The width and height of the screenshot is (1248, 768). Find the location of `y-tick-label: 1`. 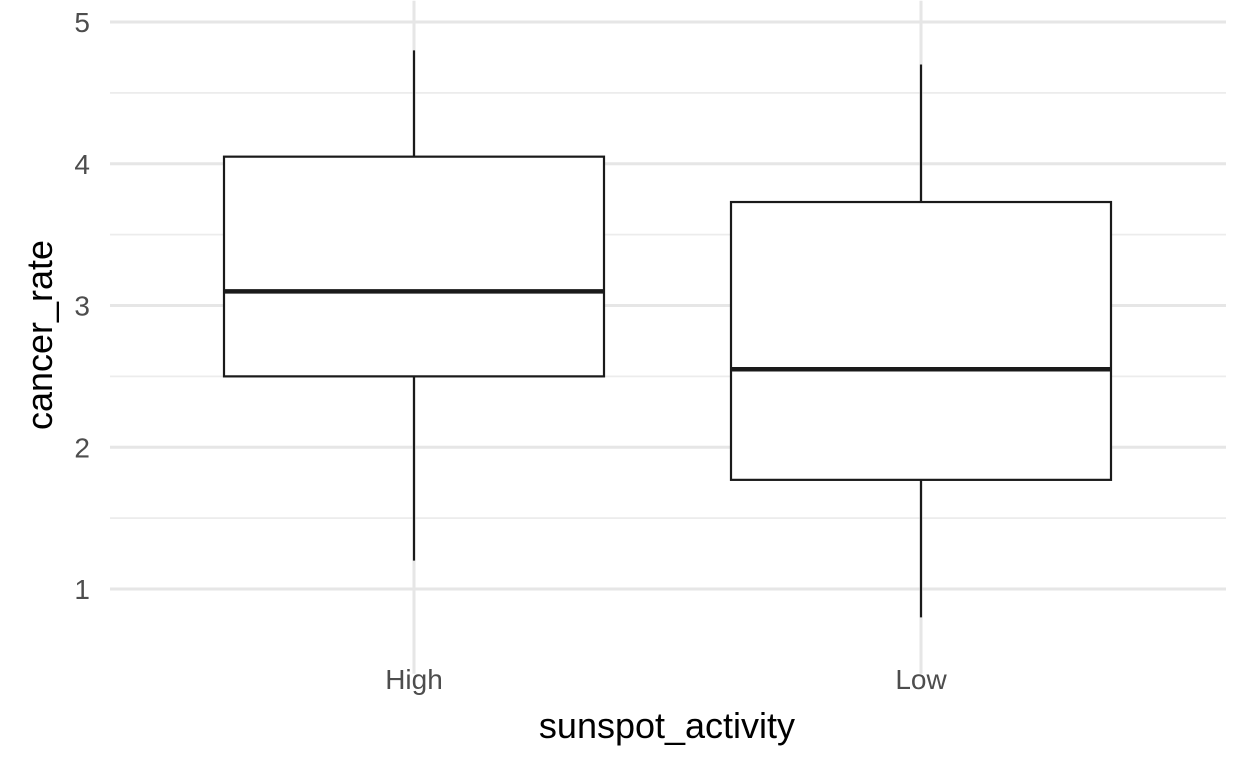

y-tick-label: 1 is located at coordinates (82, 589).